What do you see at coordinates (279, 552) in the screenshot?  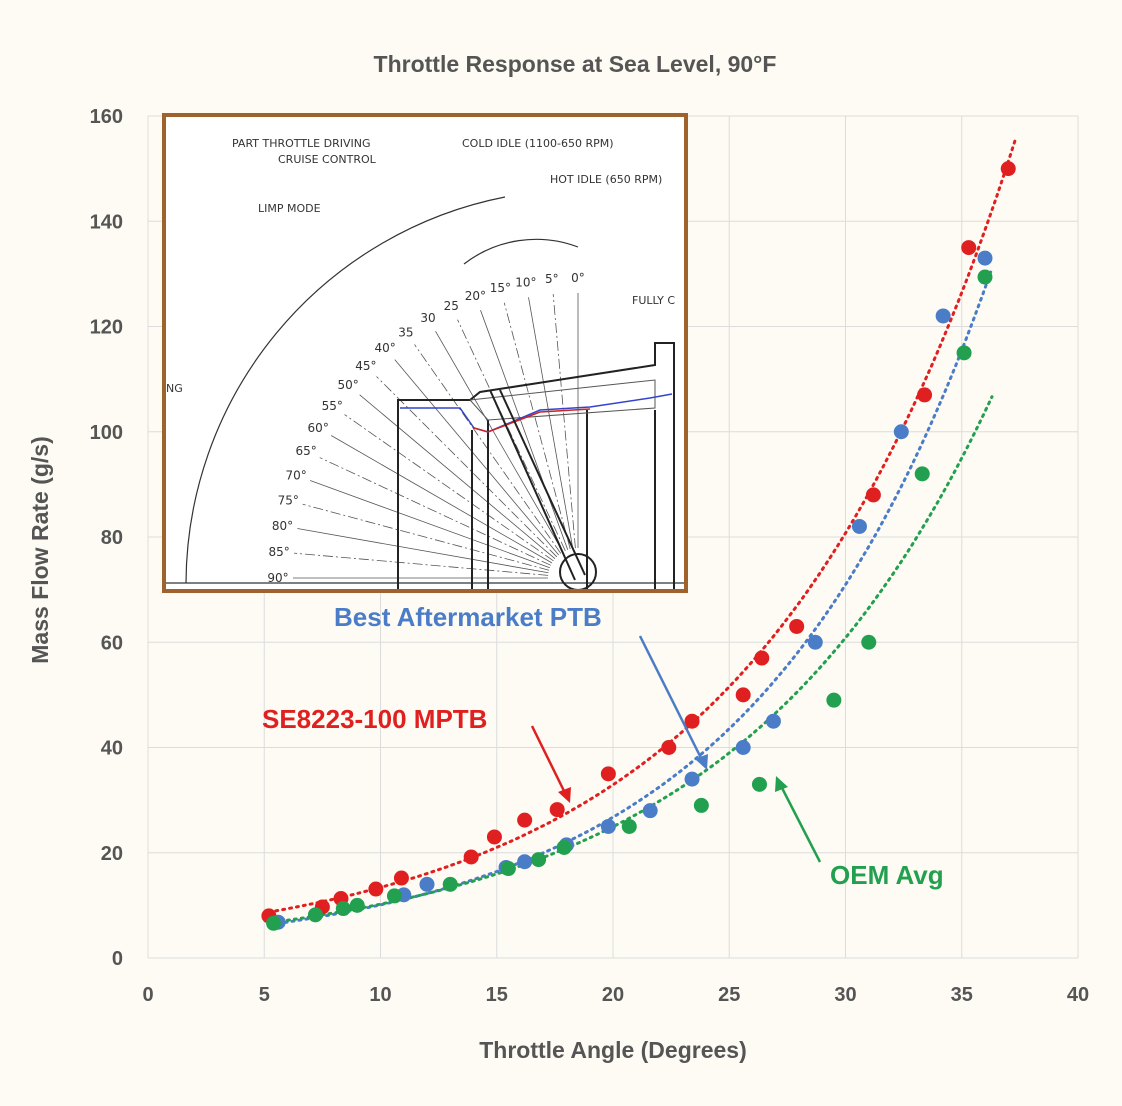 I see `angle-label: 85°` at bounding box center [279, 552].